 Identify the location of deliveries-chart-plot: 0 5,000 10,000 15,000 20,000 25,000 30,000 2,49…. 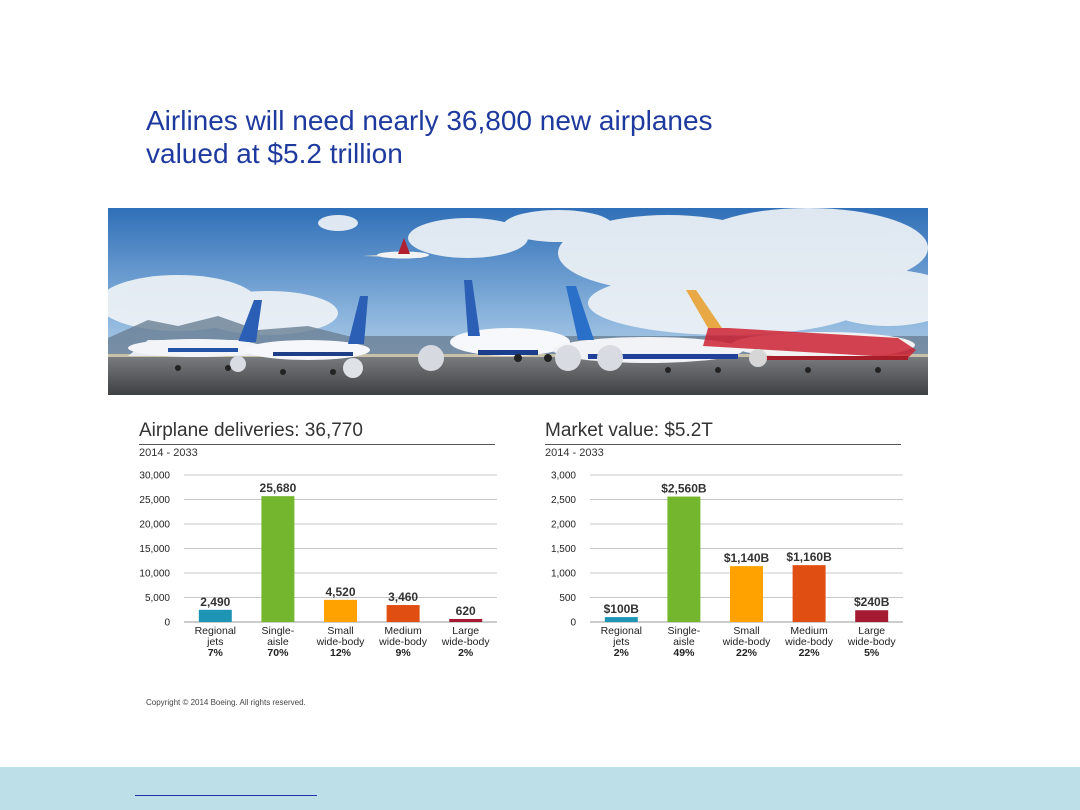
(318, 565).